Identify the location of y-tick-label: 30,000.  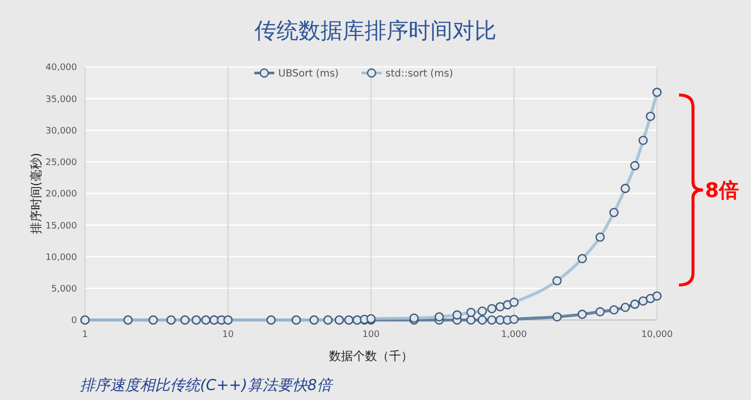
(62, 131).